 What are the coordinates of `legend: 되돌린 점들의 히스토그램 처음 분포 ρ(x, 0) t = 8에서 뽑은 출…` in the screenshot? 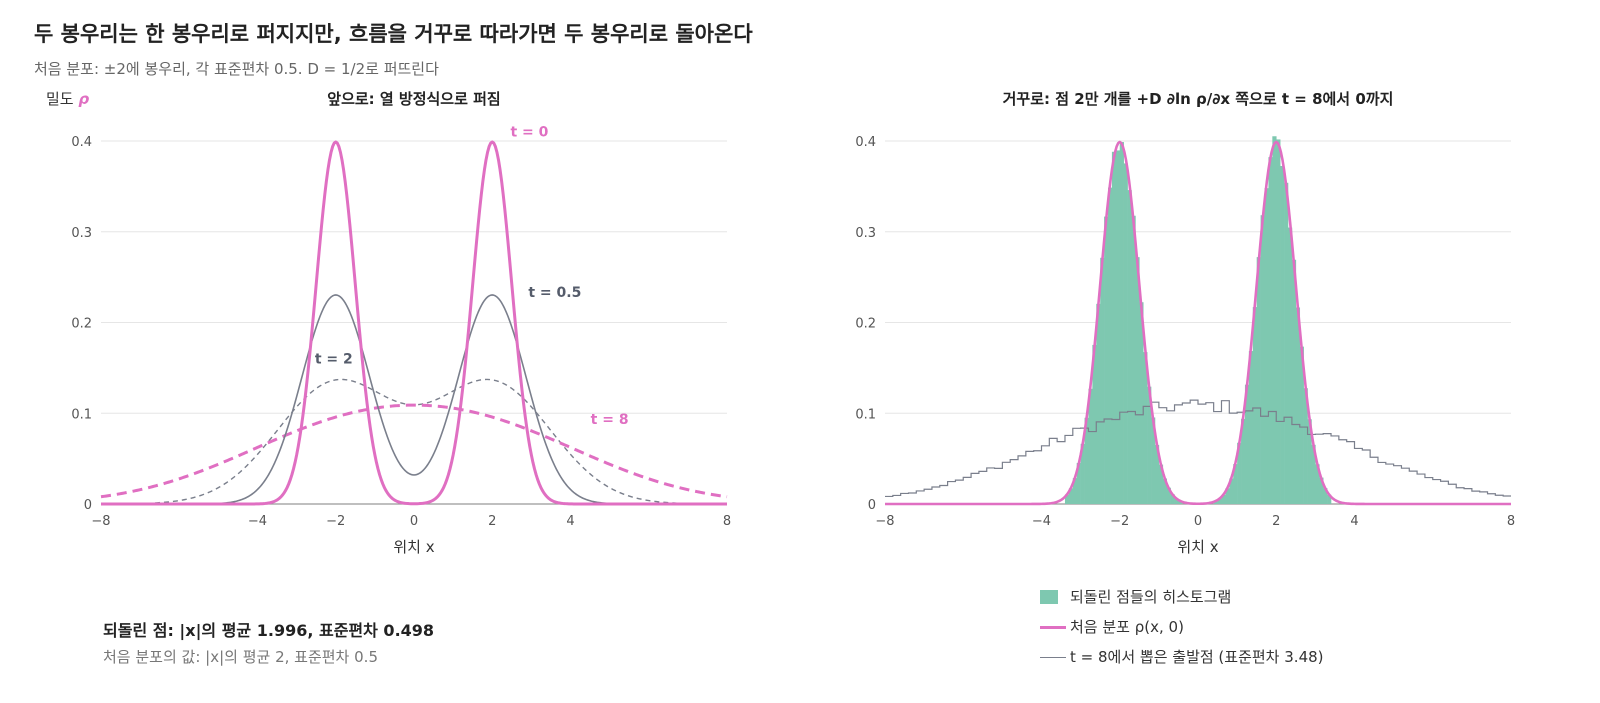 It's located at (1182, 631).